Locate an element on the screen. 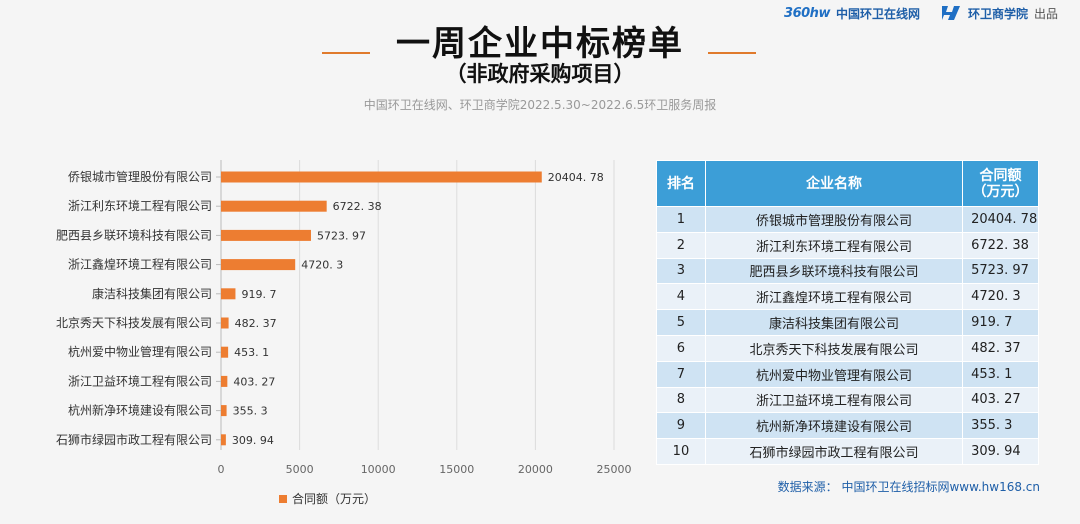 This screenshot has height=524, width=1080. company-cell: 康洁科技集团有限公司 is located at coordinates (834, 322).